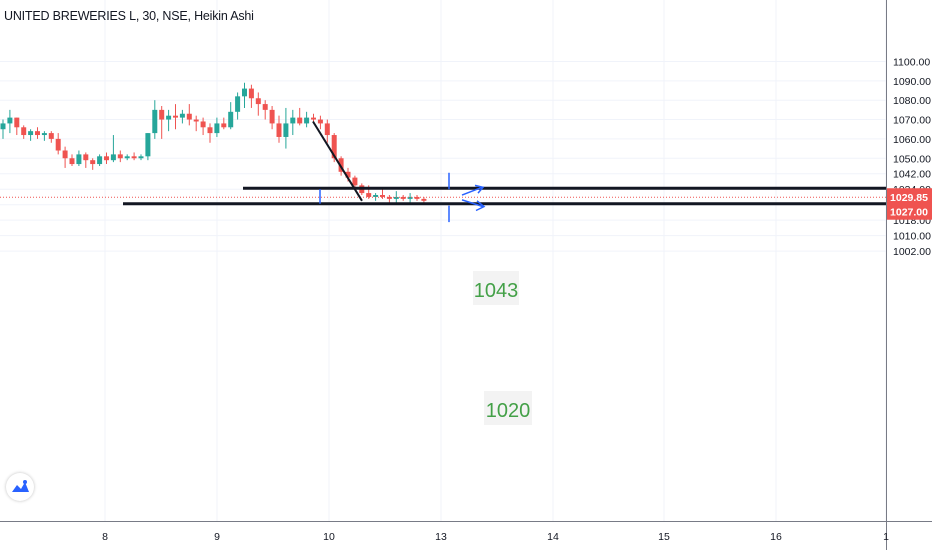 Image resolution: width=932 pixels, height=555 pixels. What do you see at coordinates (329, 537) in the screenshot?
I see `x-tick-label: 10` at bounding box center [329, 537].